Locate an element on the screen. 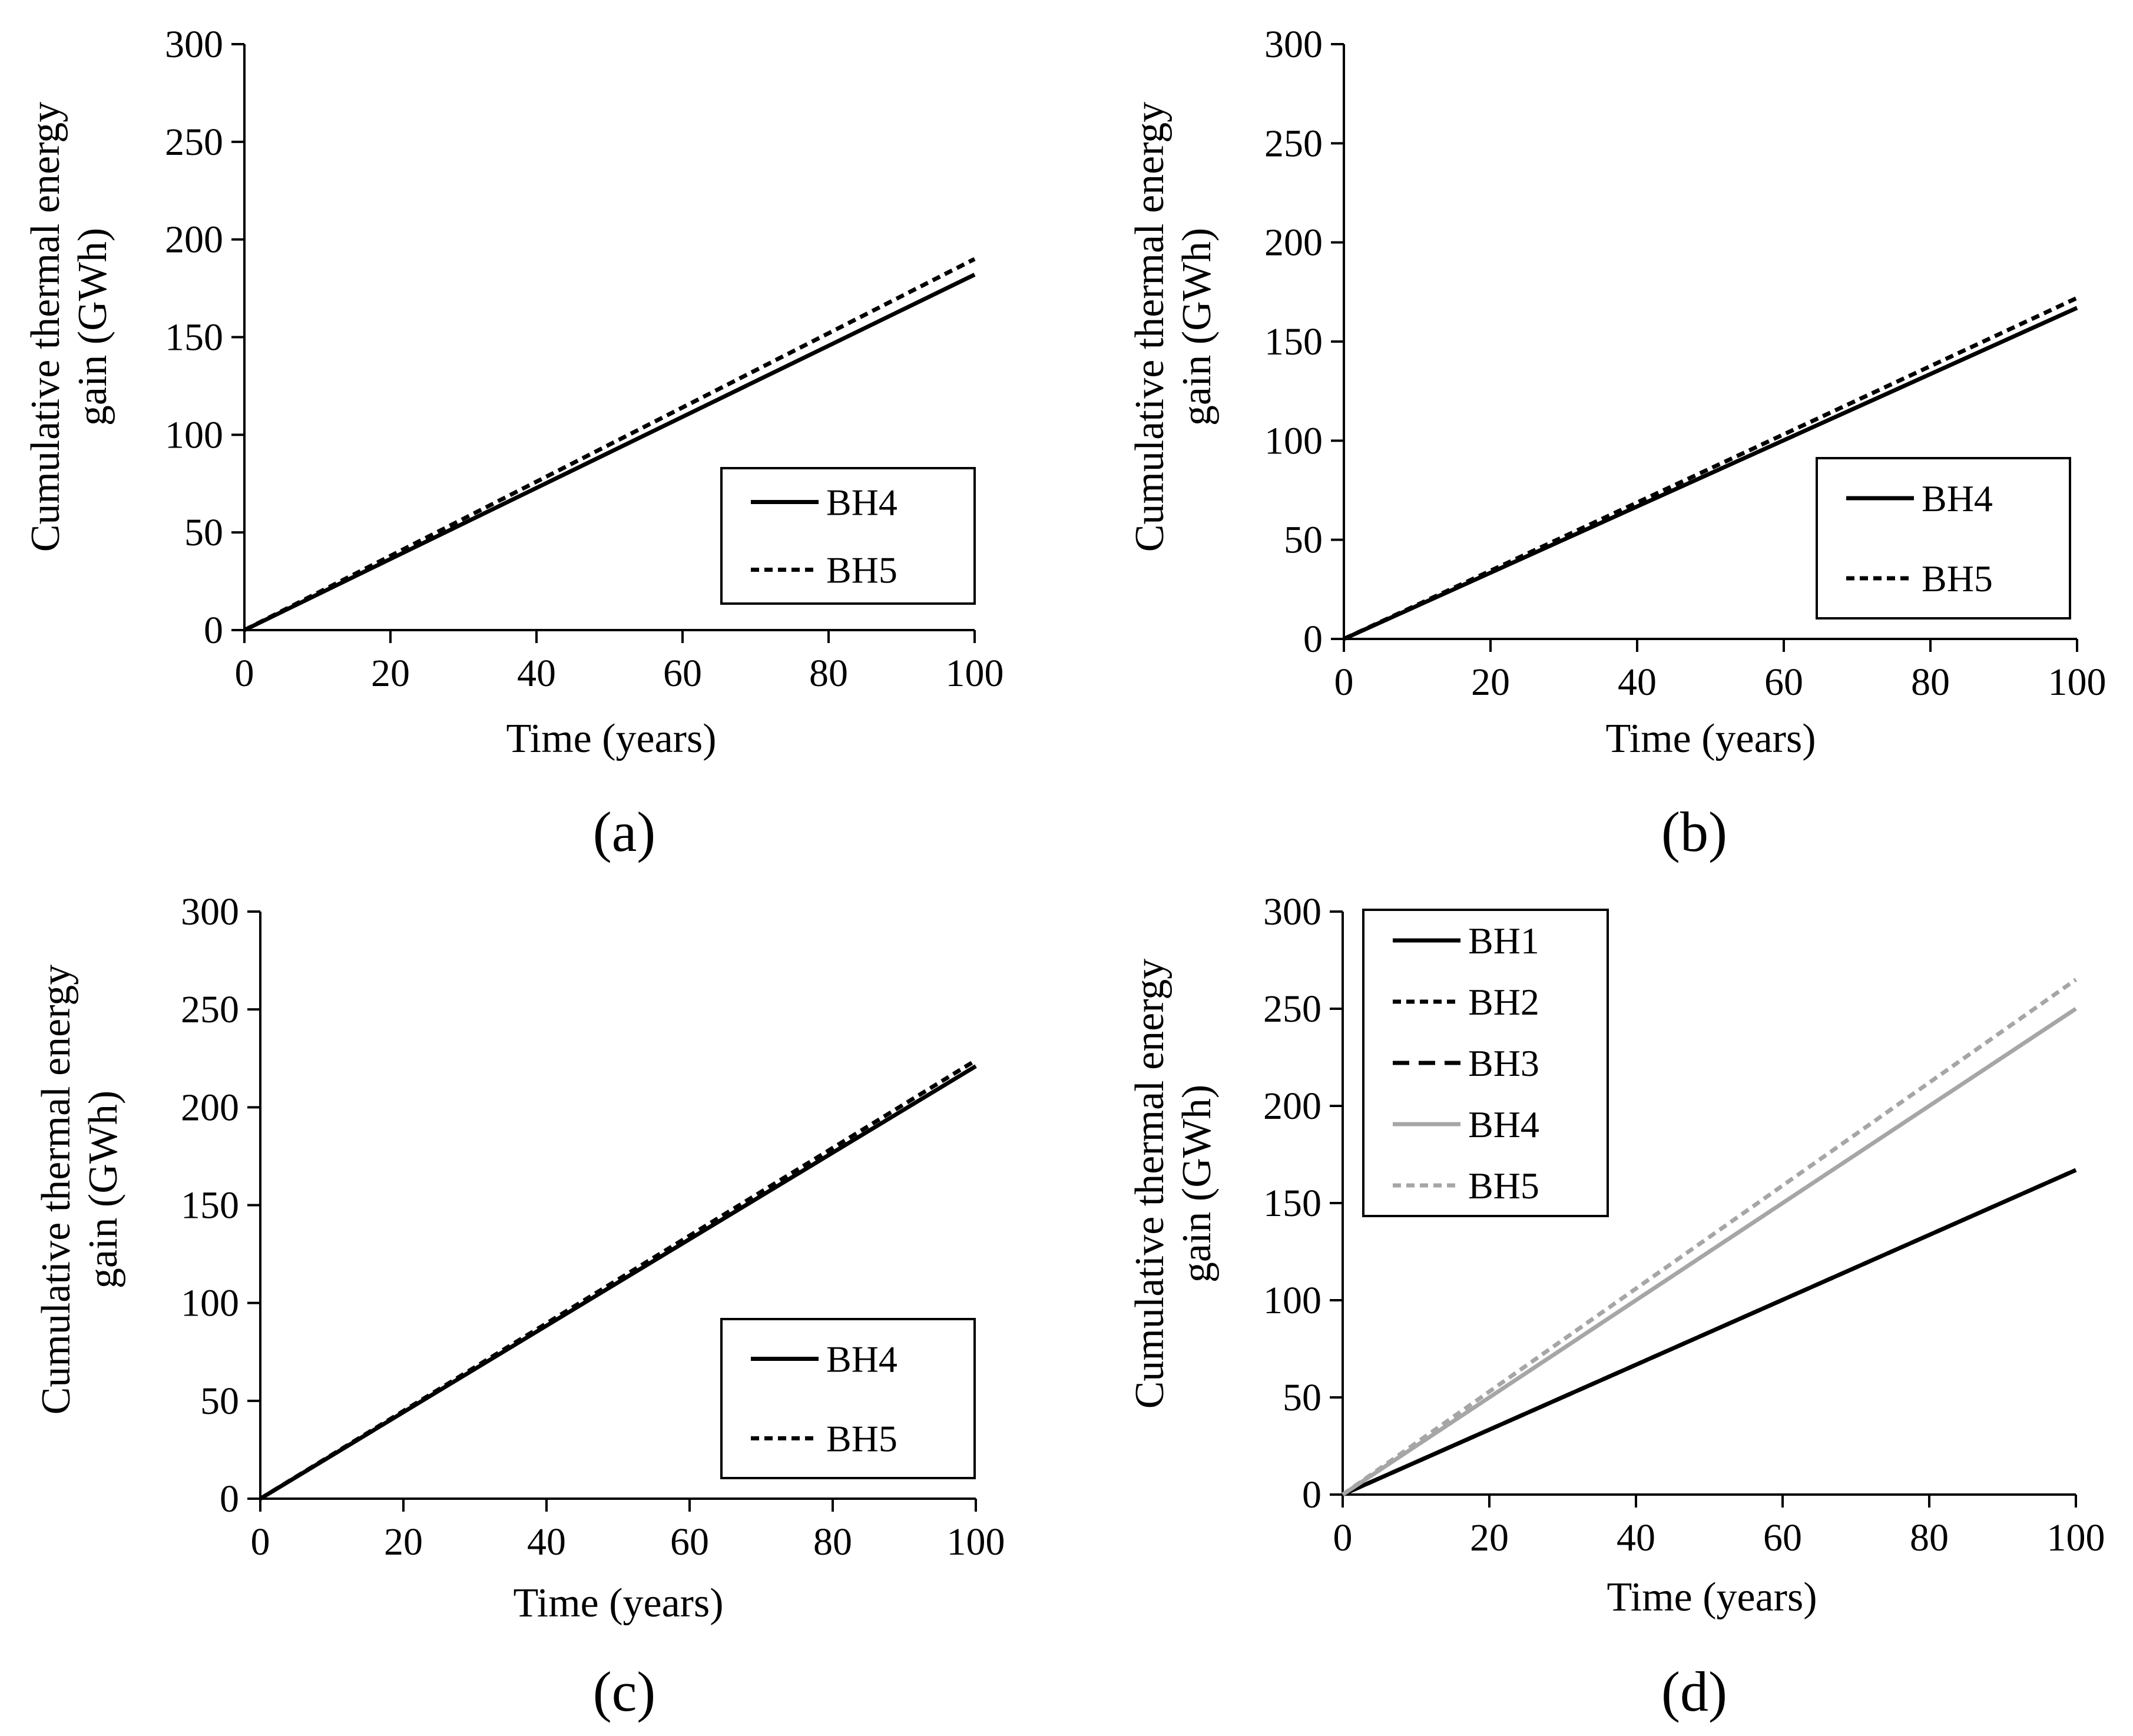 The image size is (2133, 1736). panel-label: (c) is located at coordinates (624, 1691).